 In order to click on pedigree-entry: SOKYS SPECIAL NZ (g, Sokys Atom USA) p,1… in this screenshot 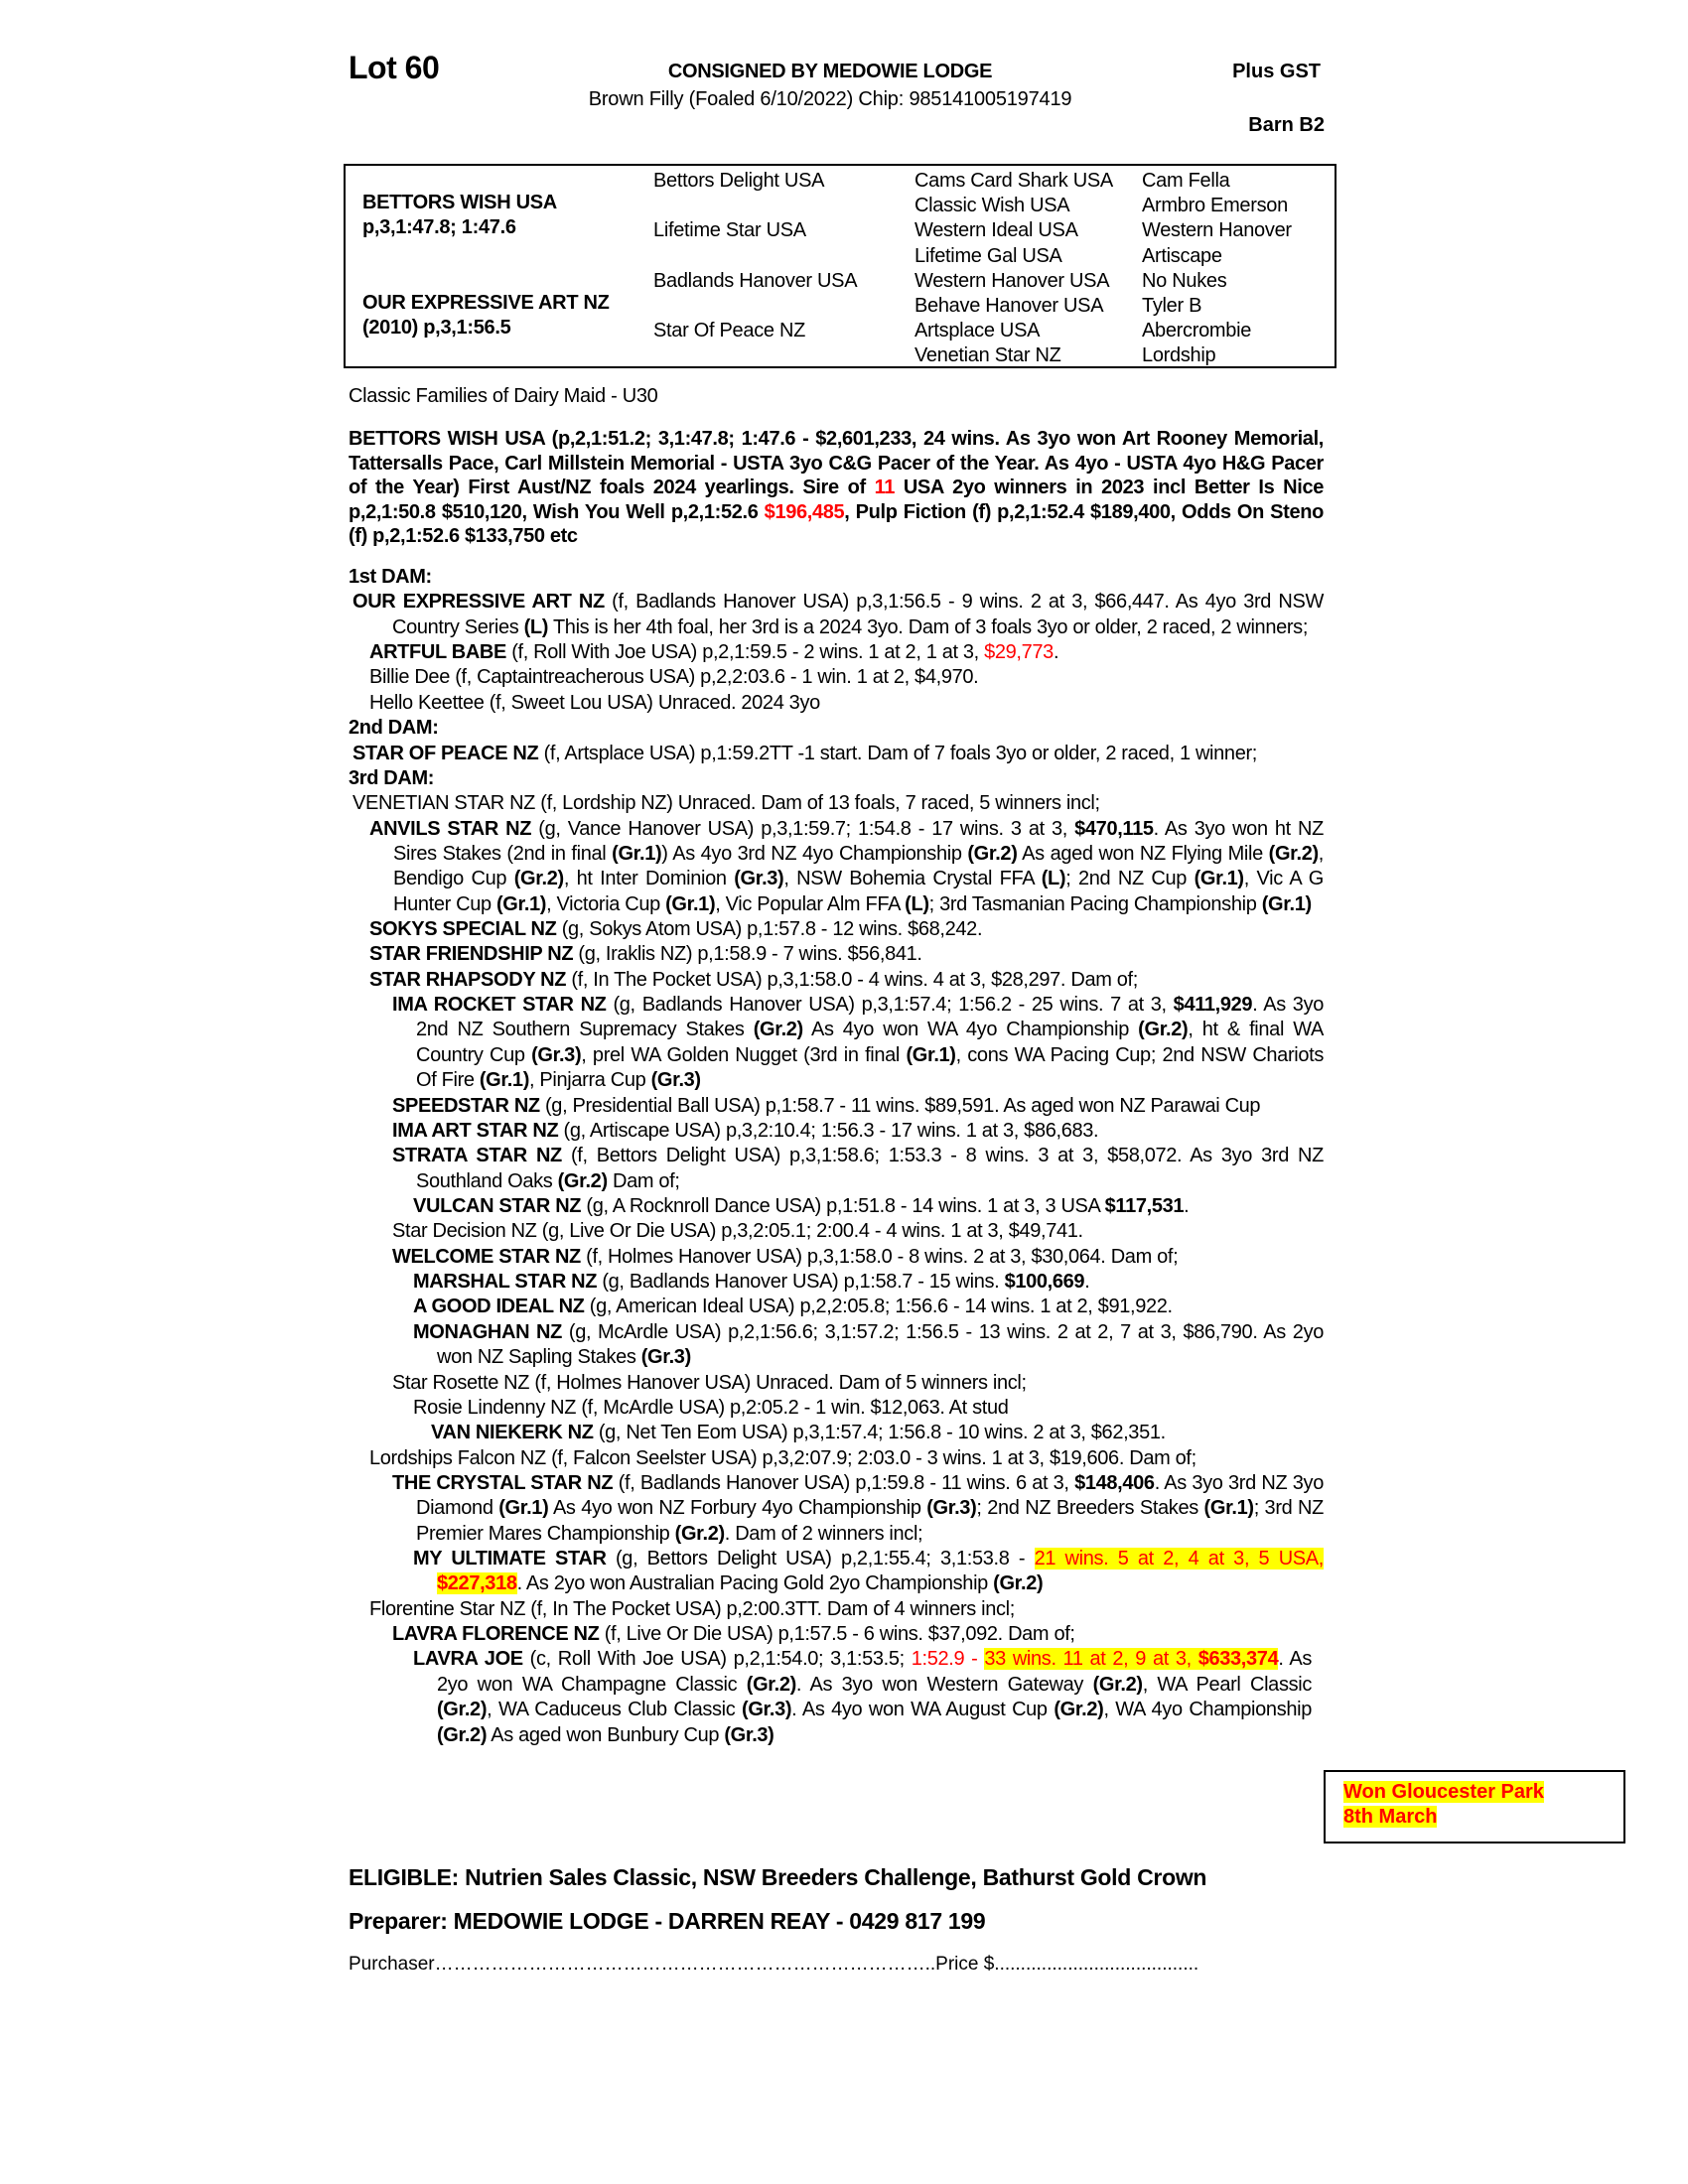, I will do `click(836, 929)`.